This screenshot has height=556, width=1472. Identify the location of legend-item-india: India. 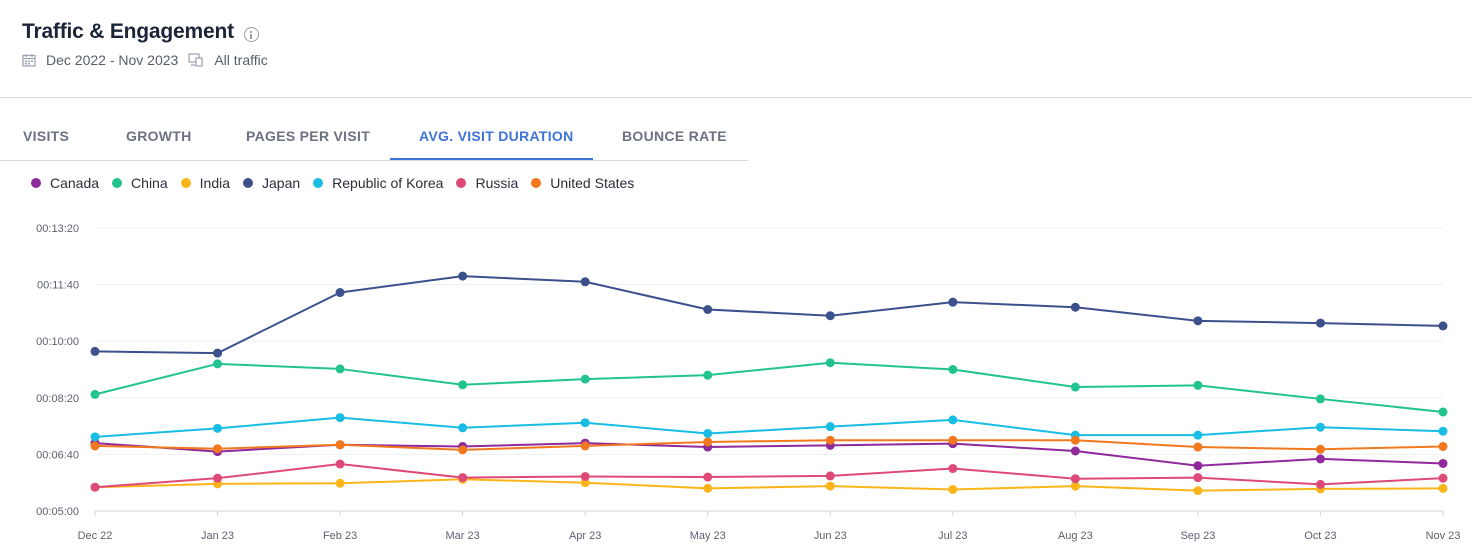
(205, 183).